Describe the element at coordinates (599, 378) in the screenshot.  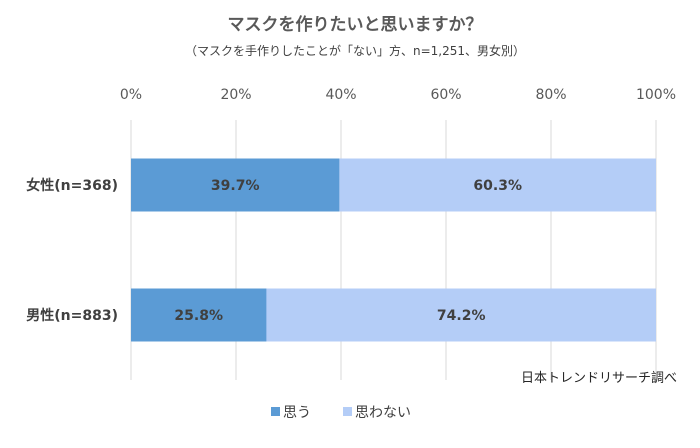
I see `source-note: 日本トレンドリサーチ調べ` at that location.